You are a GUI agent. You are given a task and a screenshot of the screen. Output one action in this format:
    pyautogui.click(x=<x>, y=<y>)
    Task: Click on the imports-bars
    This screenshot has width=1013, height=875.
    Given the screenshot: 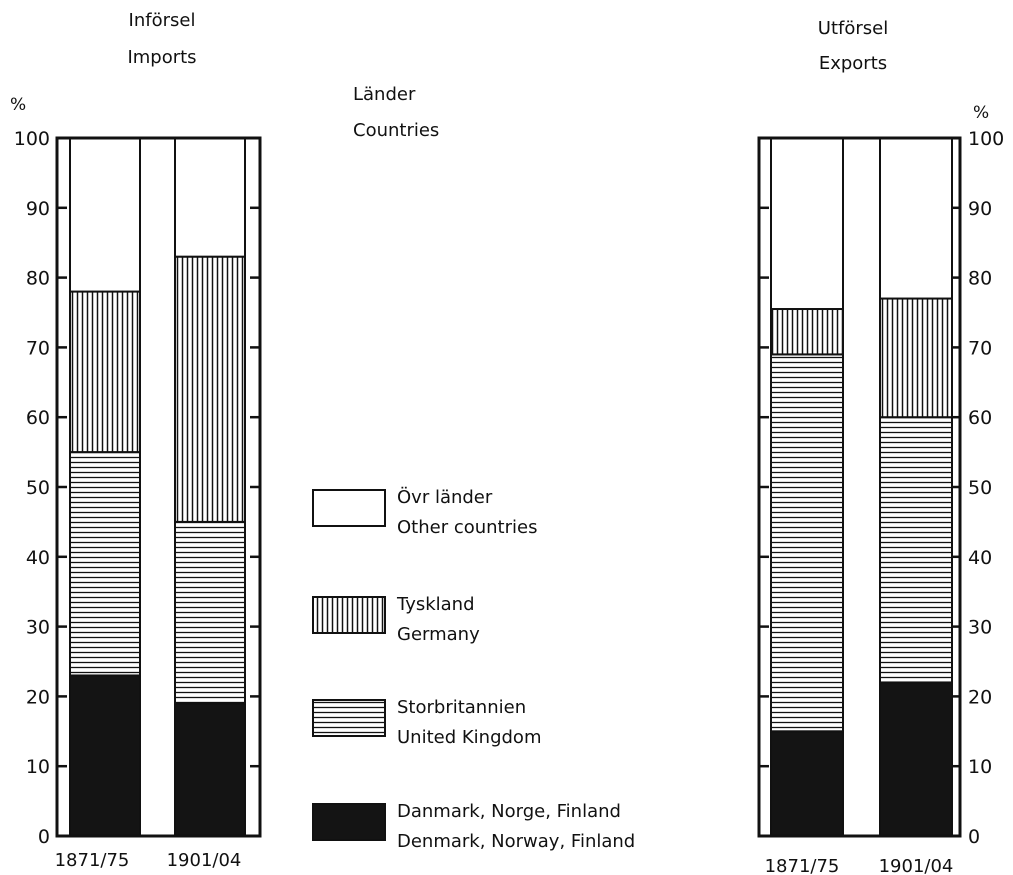 What is the action you would take?
    pyautogui.click(x=157, y=487)
    